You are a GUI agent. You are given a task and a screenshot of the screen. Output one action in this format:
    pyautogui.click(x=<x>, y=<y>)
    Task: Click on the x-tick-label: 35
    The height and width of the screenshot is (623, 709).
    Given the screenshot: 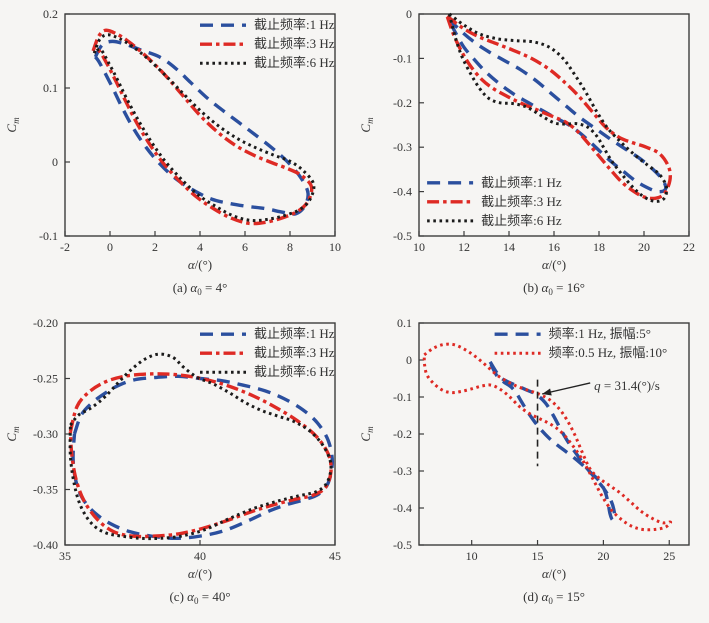 What is the action you would take?
    pyautogui.click(x=65, y=556)
    